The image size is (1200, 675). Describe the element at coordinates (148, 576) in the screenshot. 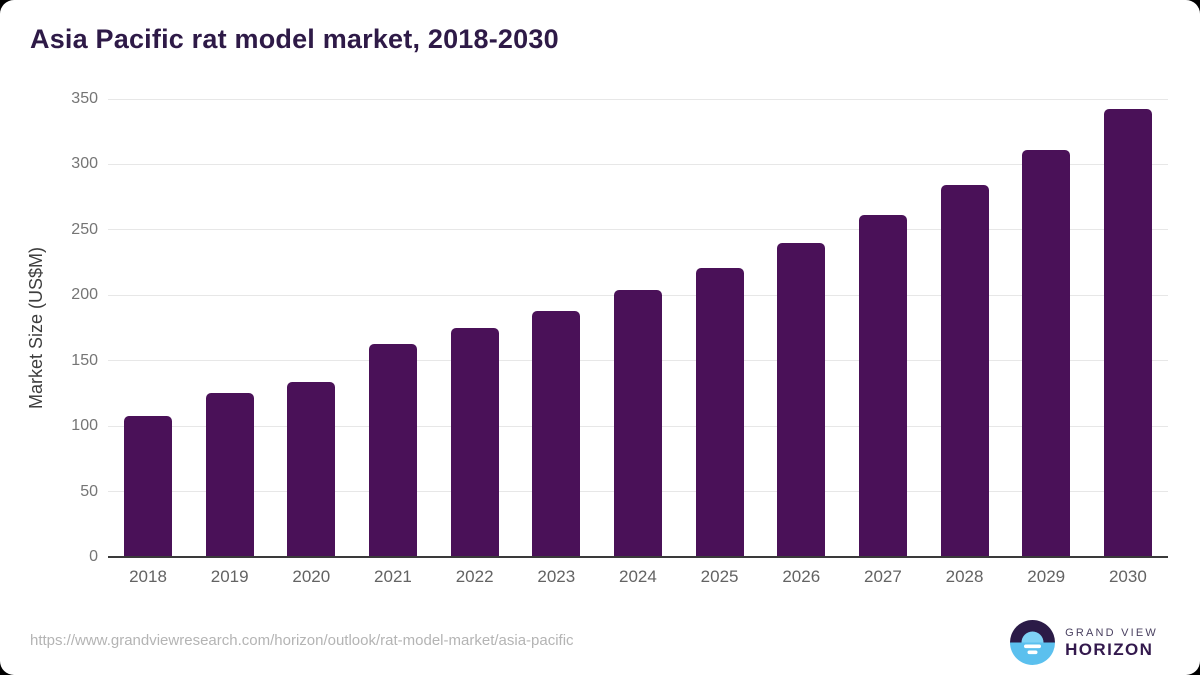

I see `x-tick-label-2018: 2018` at that location.